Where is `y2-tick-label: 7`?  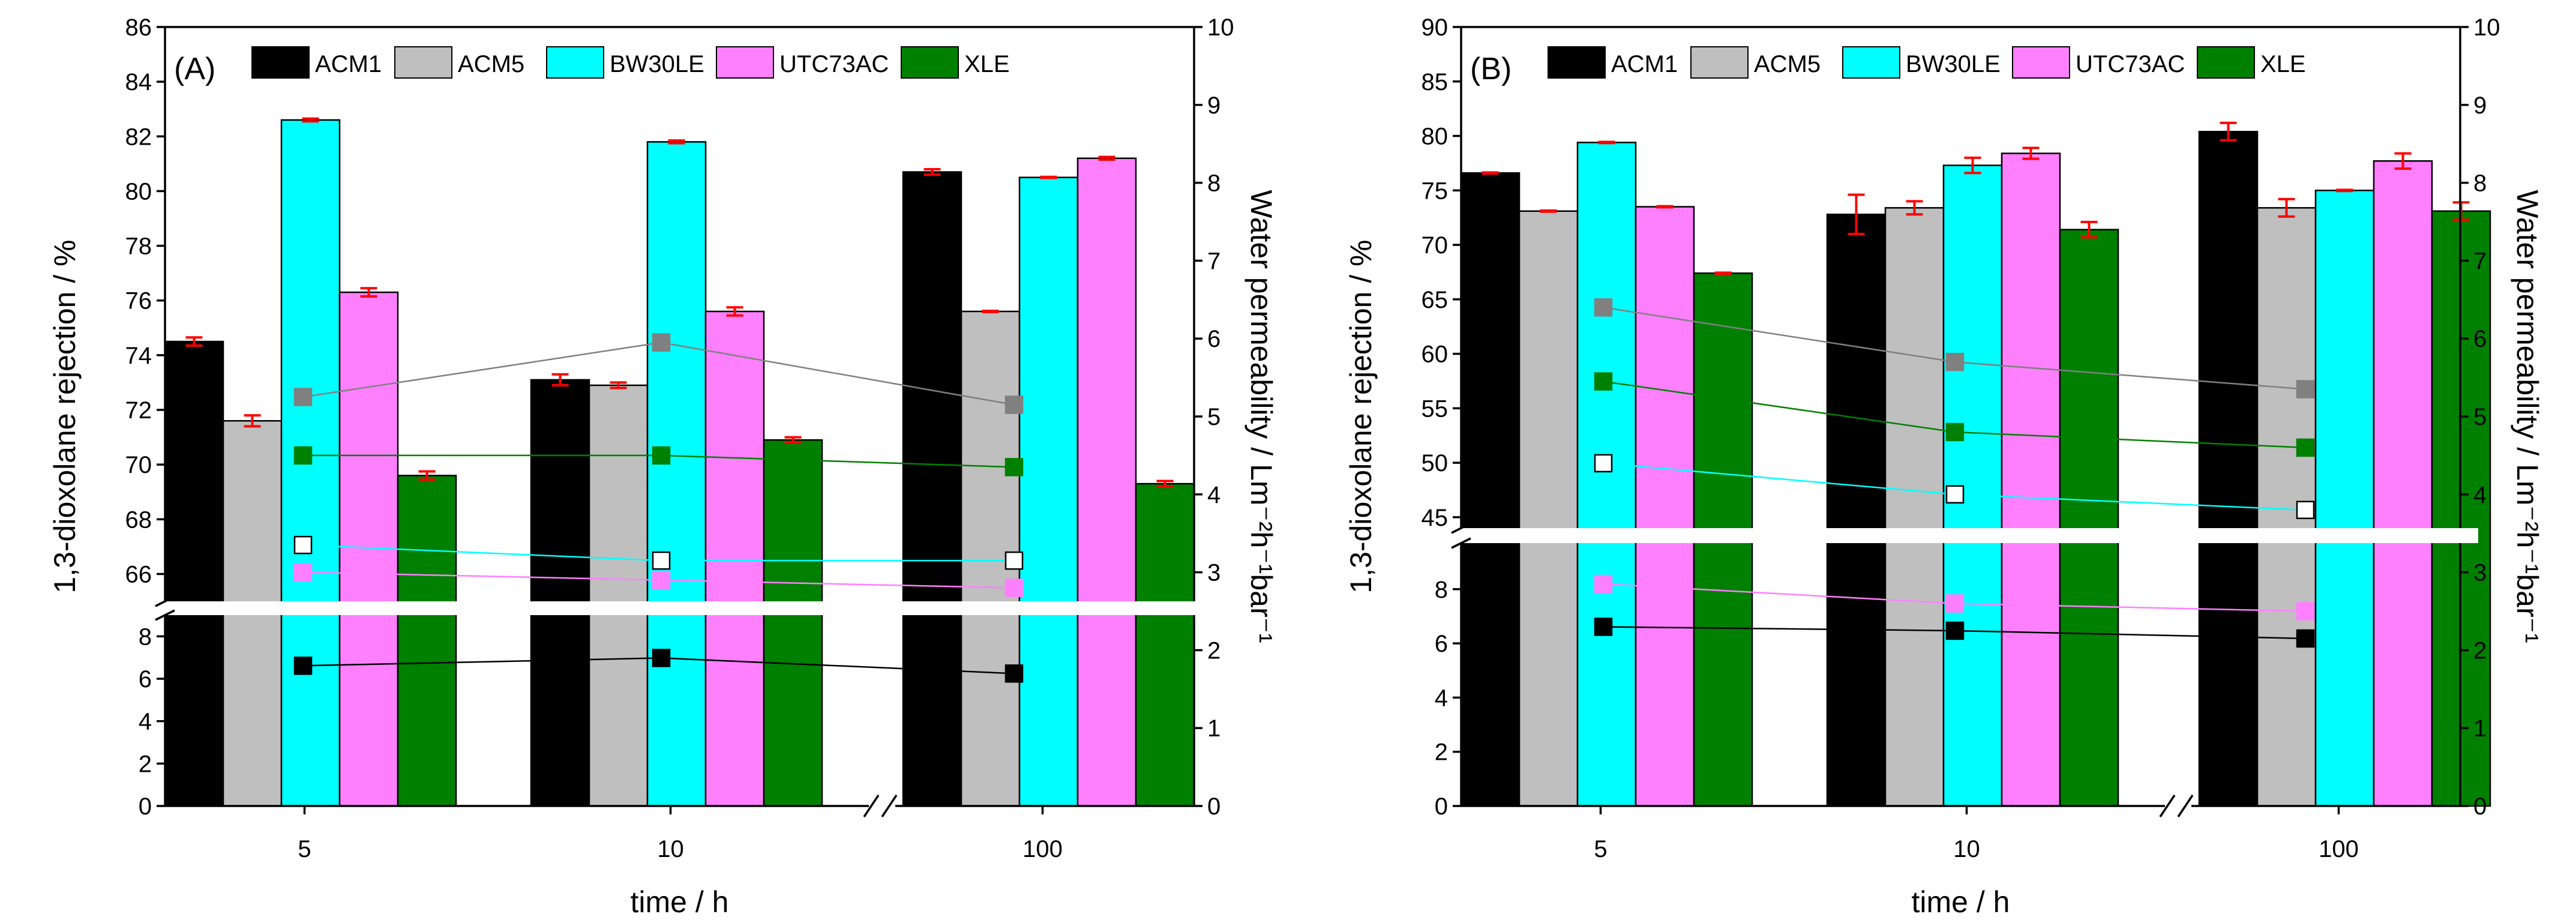
y2-tick-label: 7 is located at coordinates (2480, 261).